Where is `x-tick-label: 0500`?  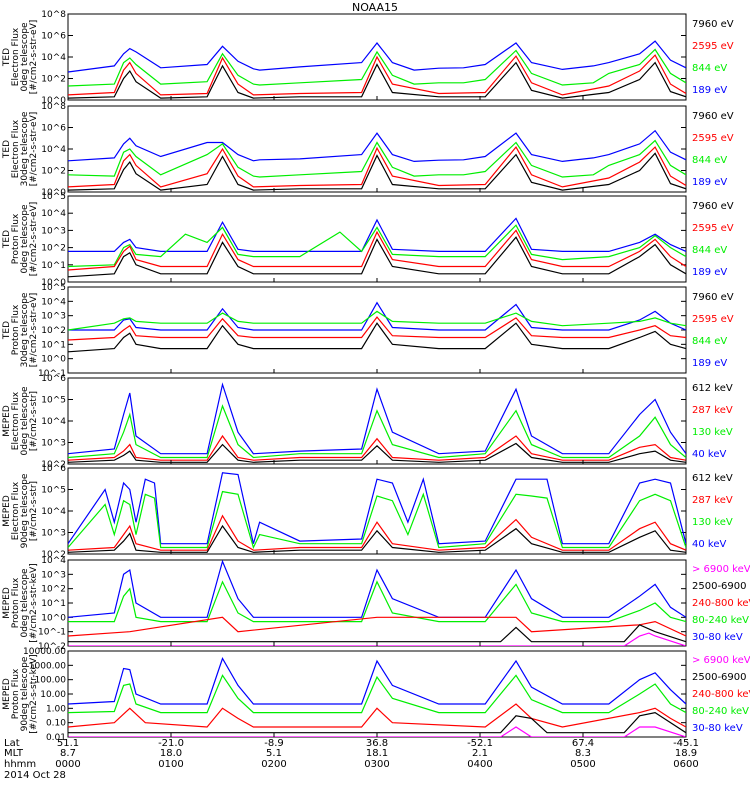
x-tick-label: 0500 is located at coordinates (582, 764).